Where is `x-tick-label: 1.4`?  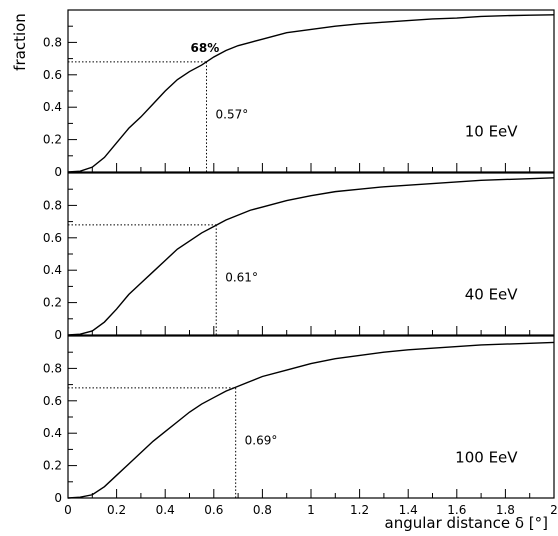 x-tick-label: 1.4 is located at coordinates (408, 510).